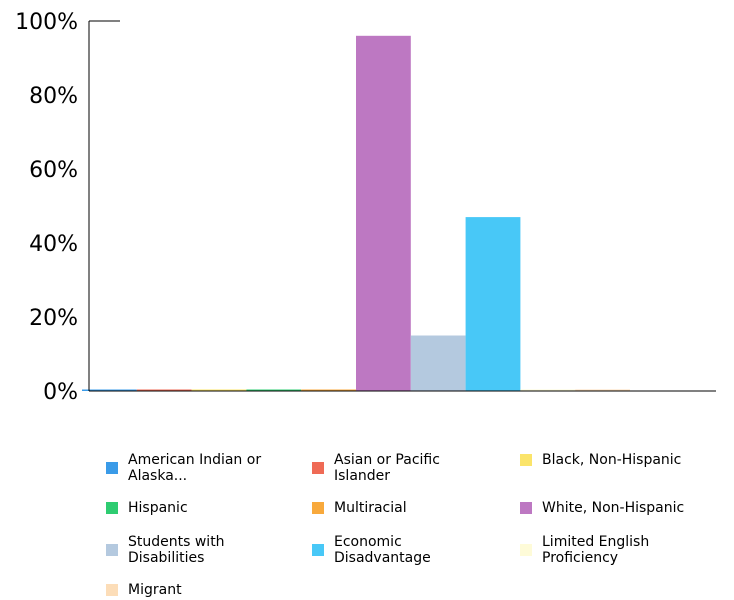 This screenshot has width=734, height=600. What do you see at coordinates (155, 590) in the screenshot?
I see `legend-label: Migrant` at bounding box center [155, 590].